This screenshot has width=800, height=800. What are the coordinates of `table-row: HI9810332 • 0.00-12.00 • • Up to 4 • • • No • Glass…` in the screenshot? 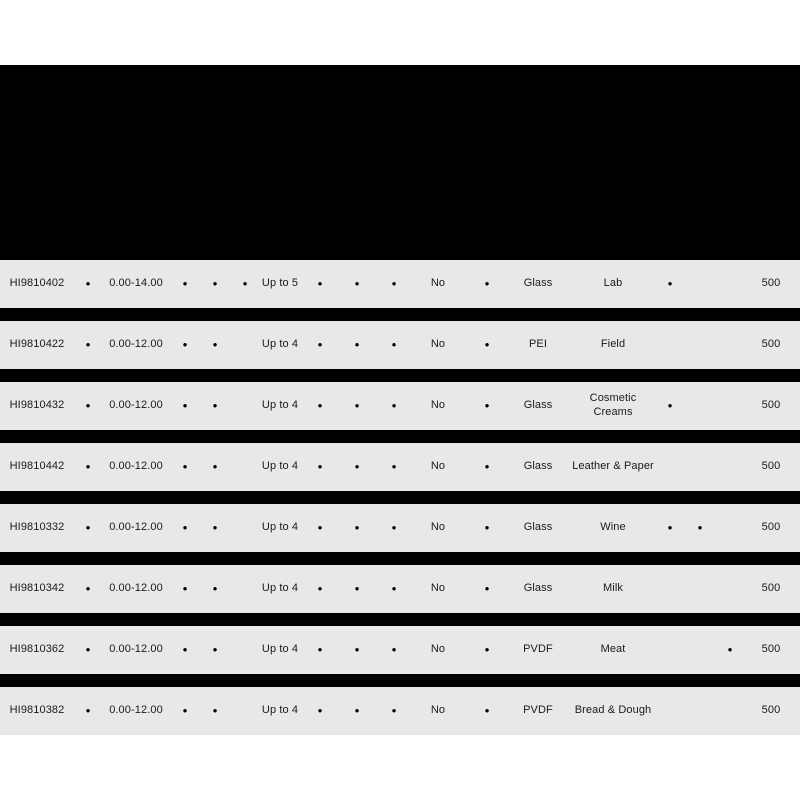 It's located at (400, 528).